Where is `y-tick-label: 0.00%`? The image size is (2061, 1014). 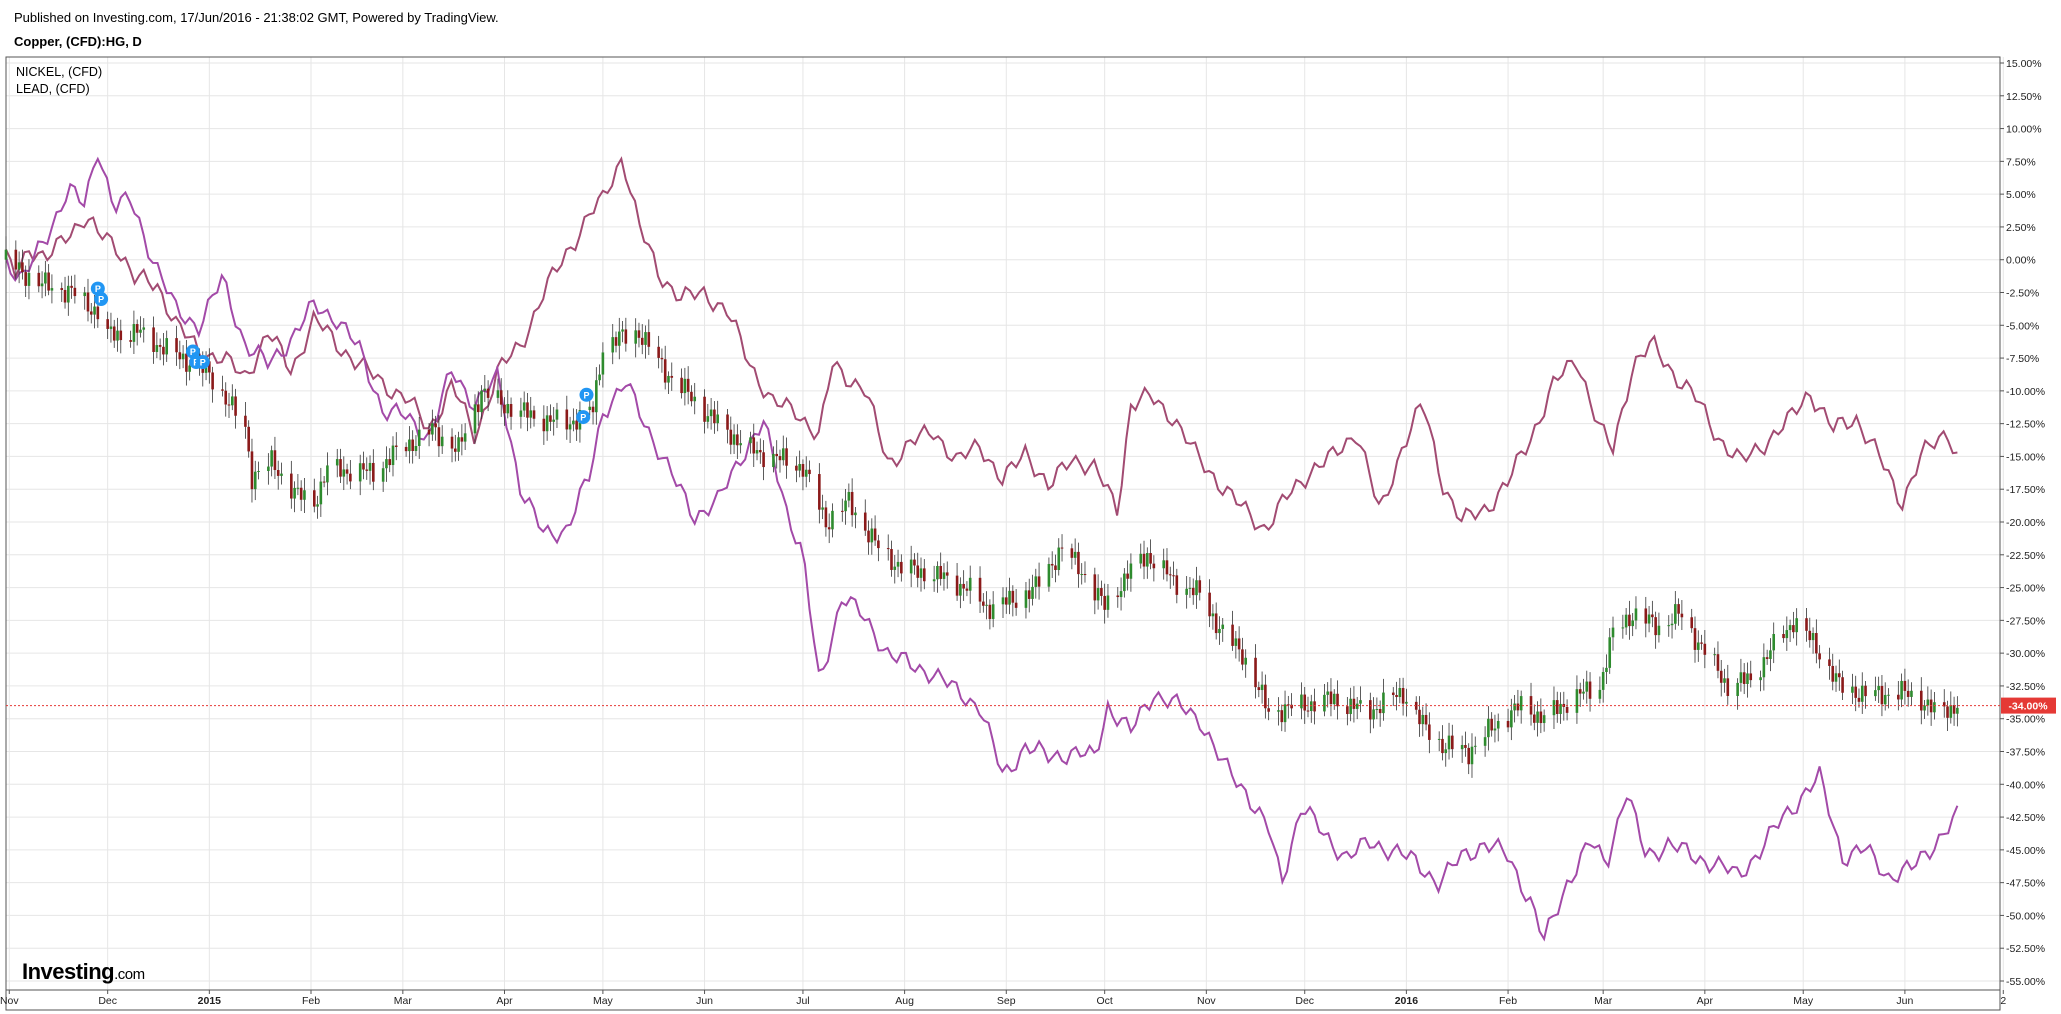
y-tick-label: 0.00% is located at coordinates (2021, 261).